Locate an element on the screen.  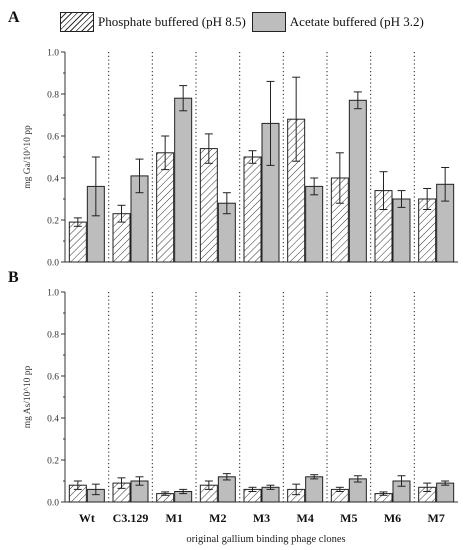
panel-b-ytick-label: 0.4 is located at coordinates (53, 420).